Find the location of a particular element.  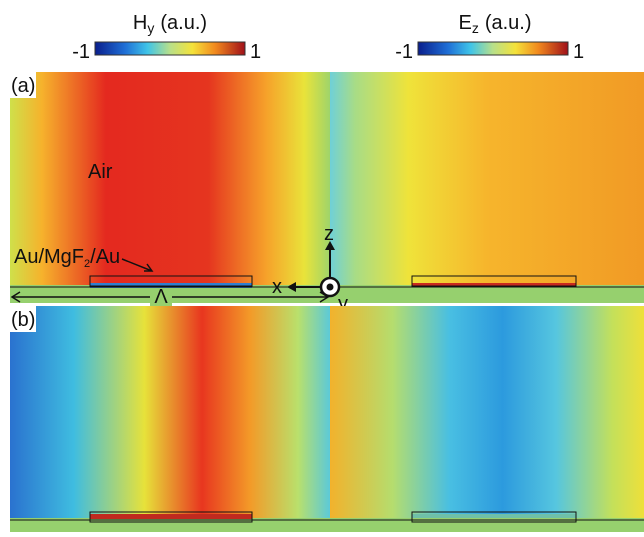

z-label: z is located at coordinates (329, 234).